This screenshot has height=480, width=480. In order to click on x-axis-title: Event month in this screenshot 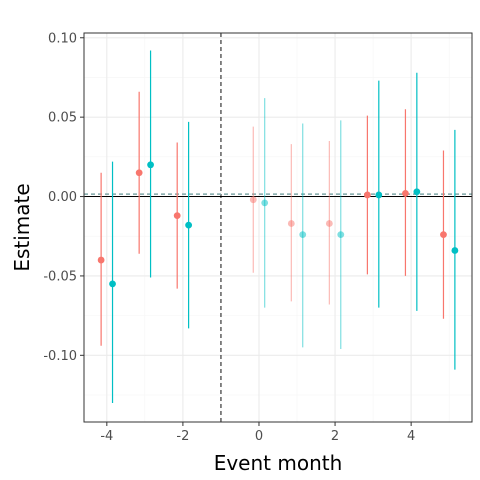, I will do `click(278, 463)`.